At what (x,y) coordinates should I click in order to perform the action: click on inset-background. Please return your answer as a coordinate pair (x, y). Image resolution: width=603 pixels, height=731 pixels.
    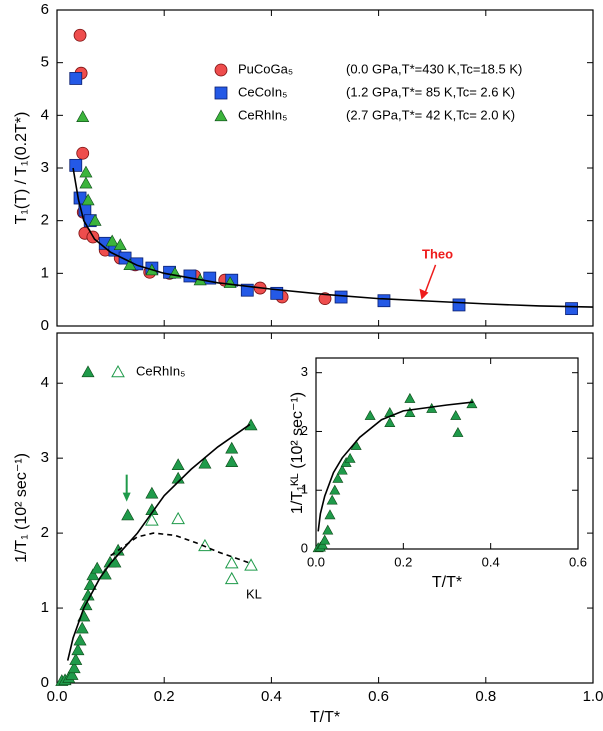
    Looking at the image, I should click on (447, 453).